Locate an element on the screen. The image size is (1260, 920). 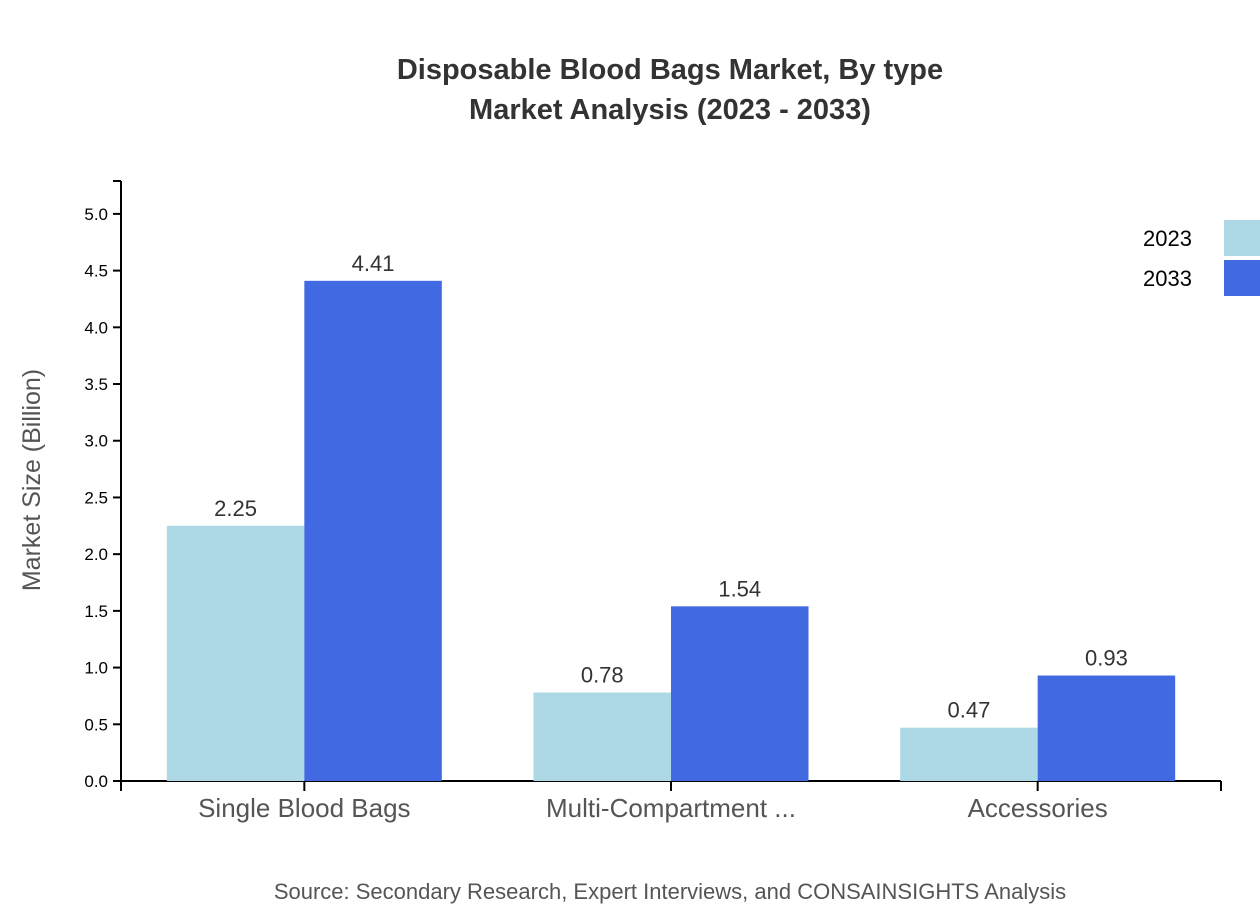
y-axis-label: Market Size (Billion) is located at coordinates (32, 480).